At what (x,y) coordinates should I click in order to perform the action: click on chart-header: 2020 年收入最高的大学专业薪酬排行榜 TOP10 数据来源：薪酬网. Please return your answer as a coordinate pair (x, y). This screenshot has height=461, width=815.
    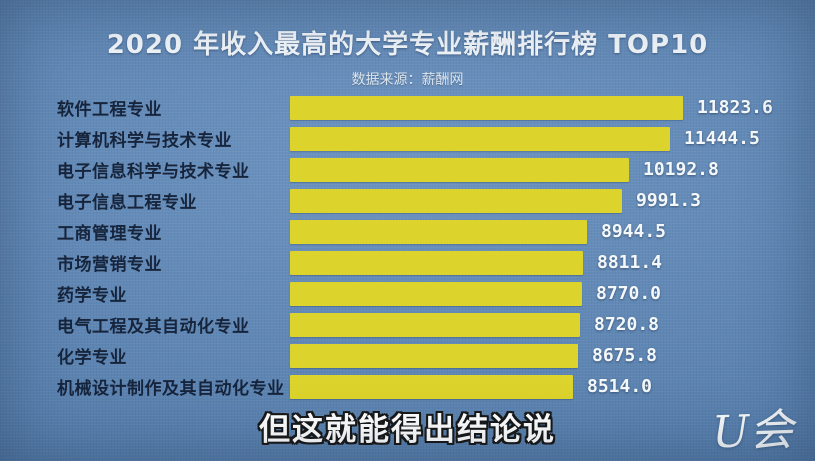
    Looking at the image, I should click on (407, 56).